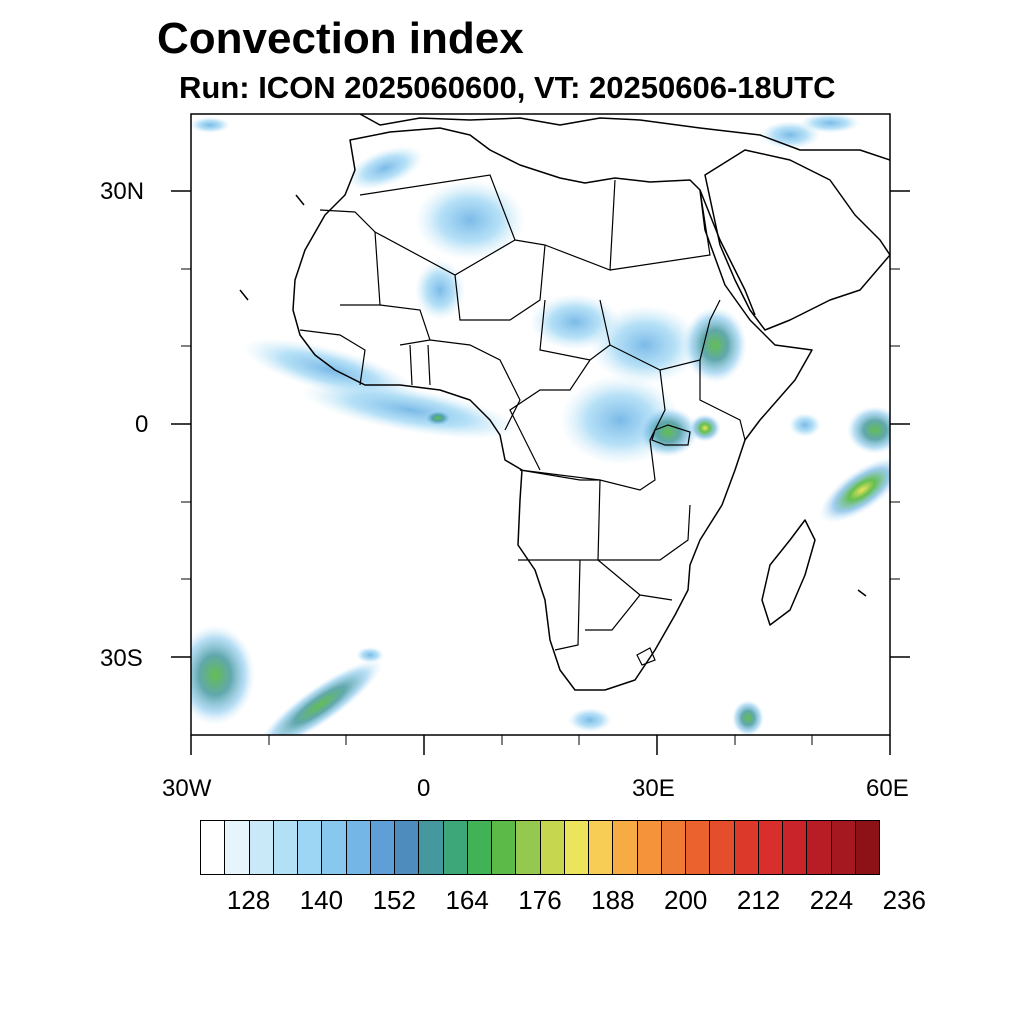  I want to click on region-kenya, so click(705, 428).